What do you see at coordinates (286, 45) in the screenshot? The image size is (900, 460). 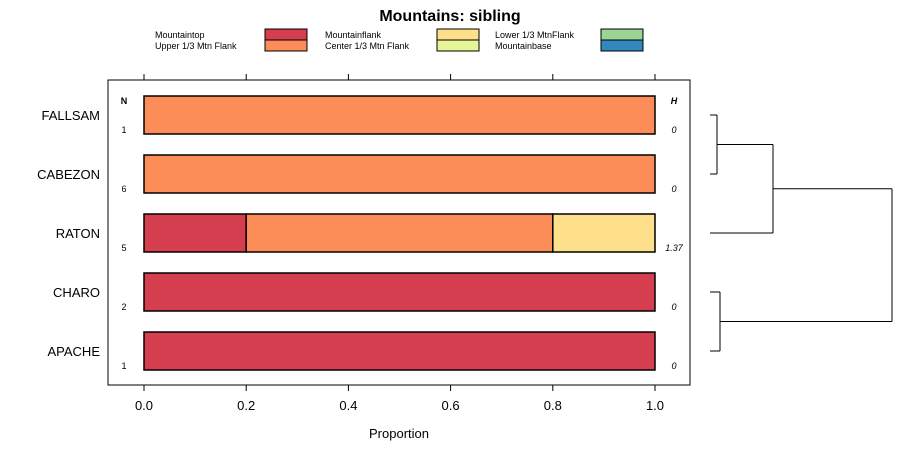 I see `legend-swatch-upper-1-3-mtn-flank` at bounding box center [286, 45].